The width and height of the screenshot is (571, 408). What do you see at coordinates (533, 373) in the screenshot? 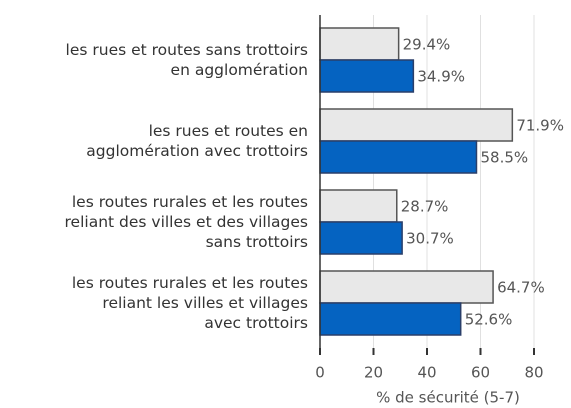
I see `x-tick-label: 80` at bounding box center [533, 373].